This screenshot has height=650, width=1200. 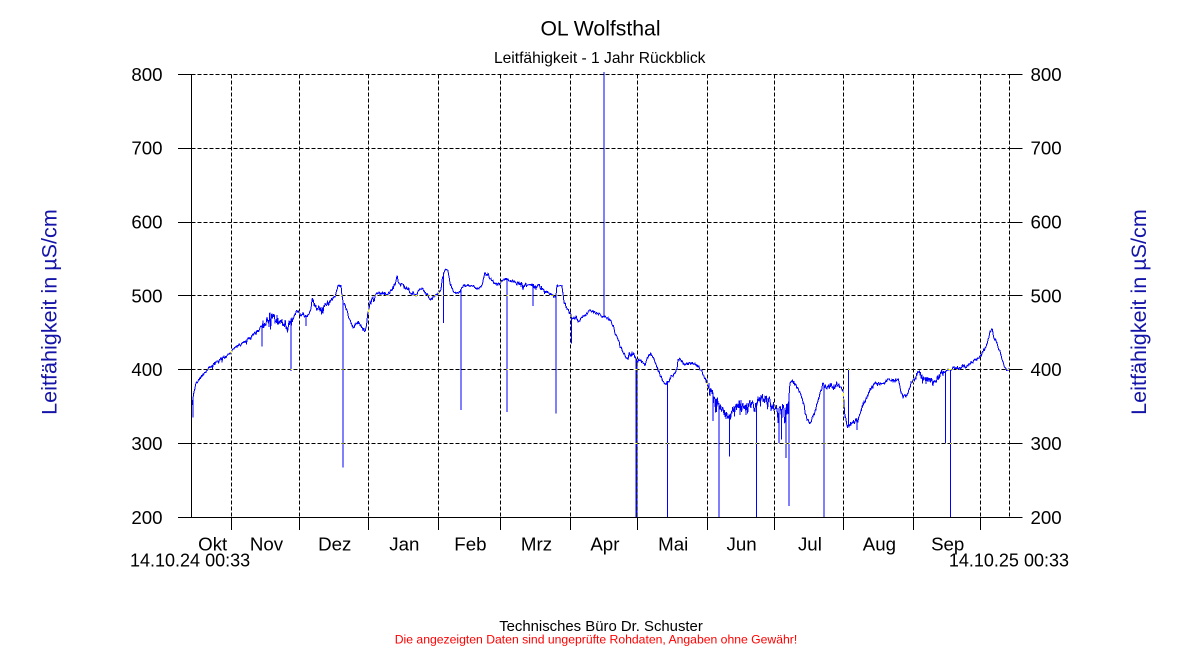 What do you see at coordinates (879, 544) in the screenshot?
I see `svg-text: Aug` at bounding box center [879, 544].